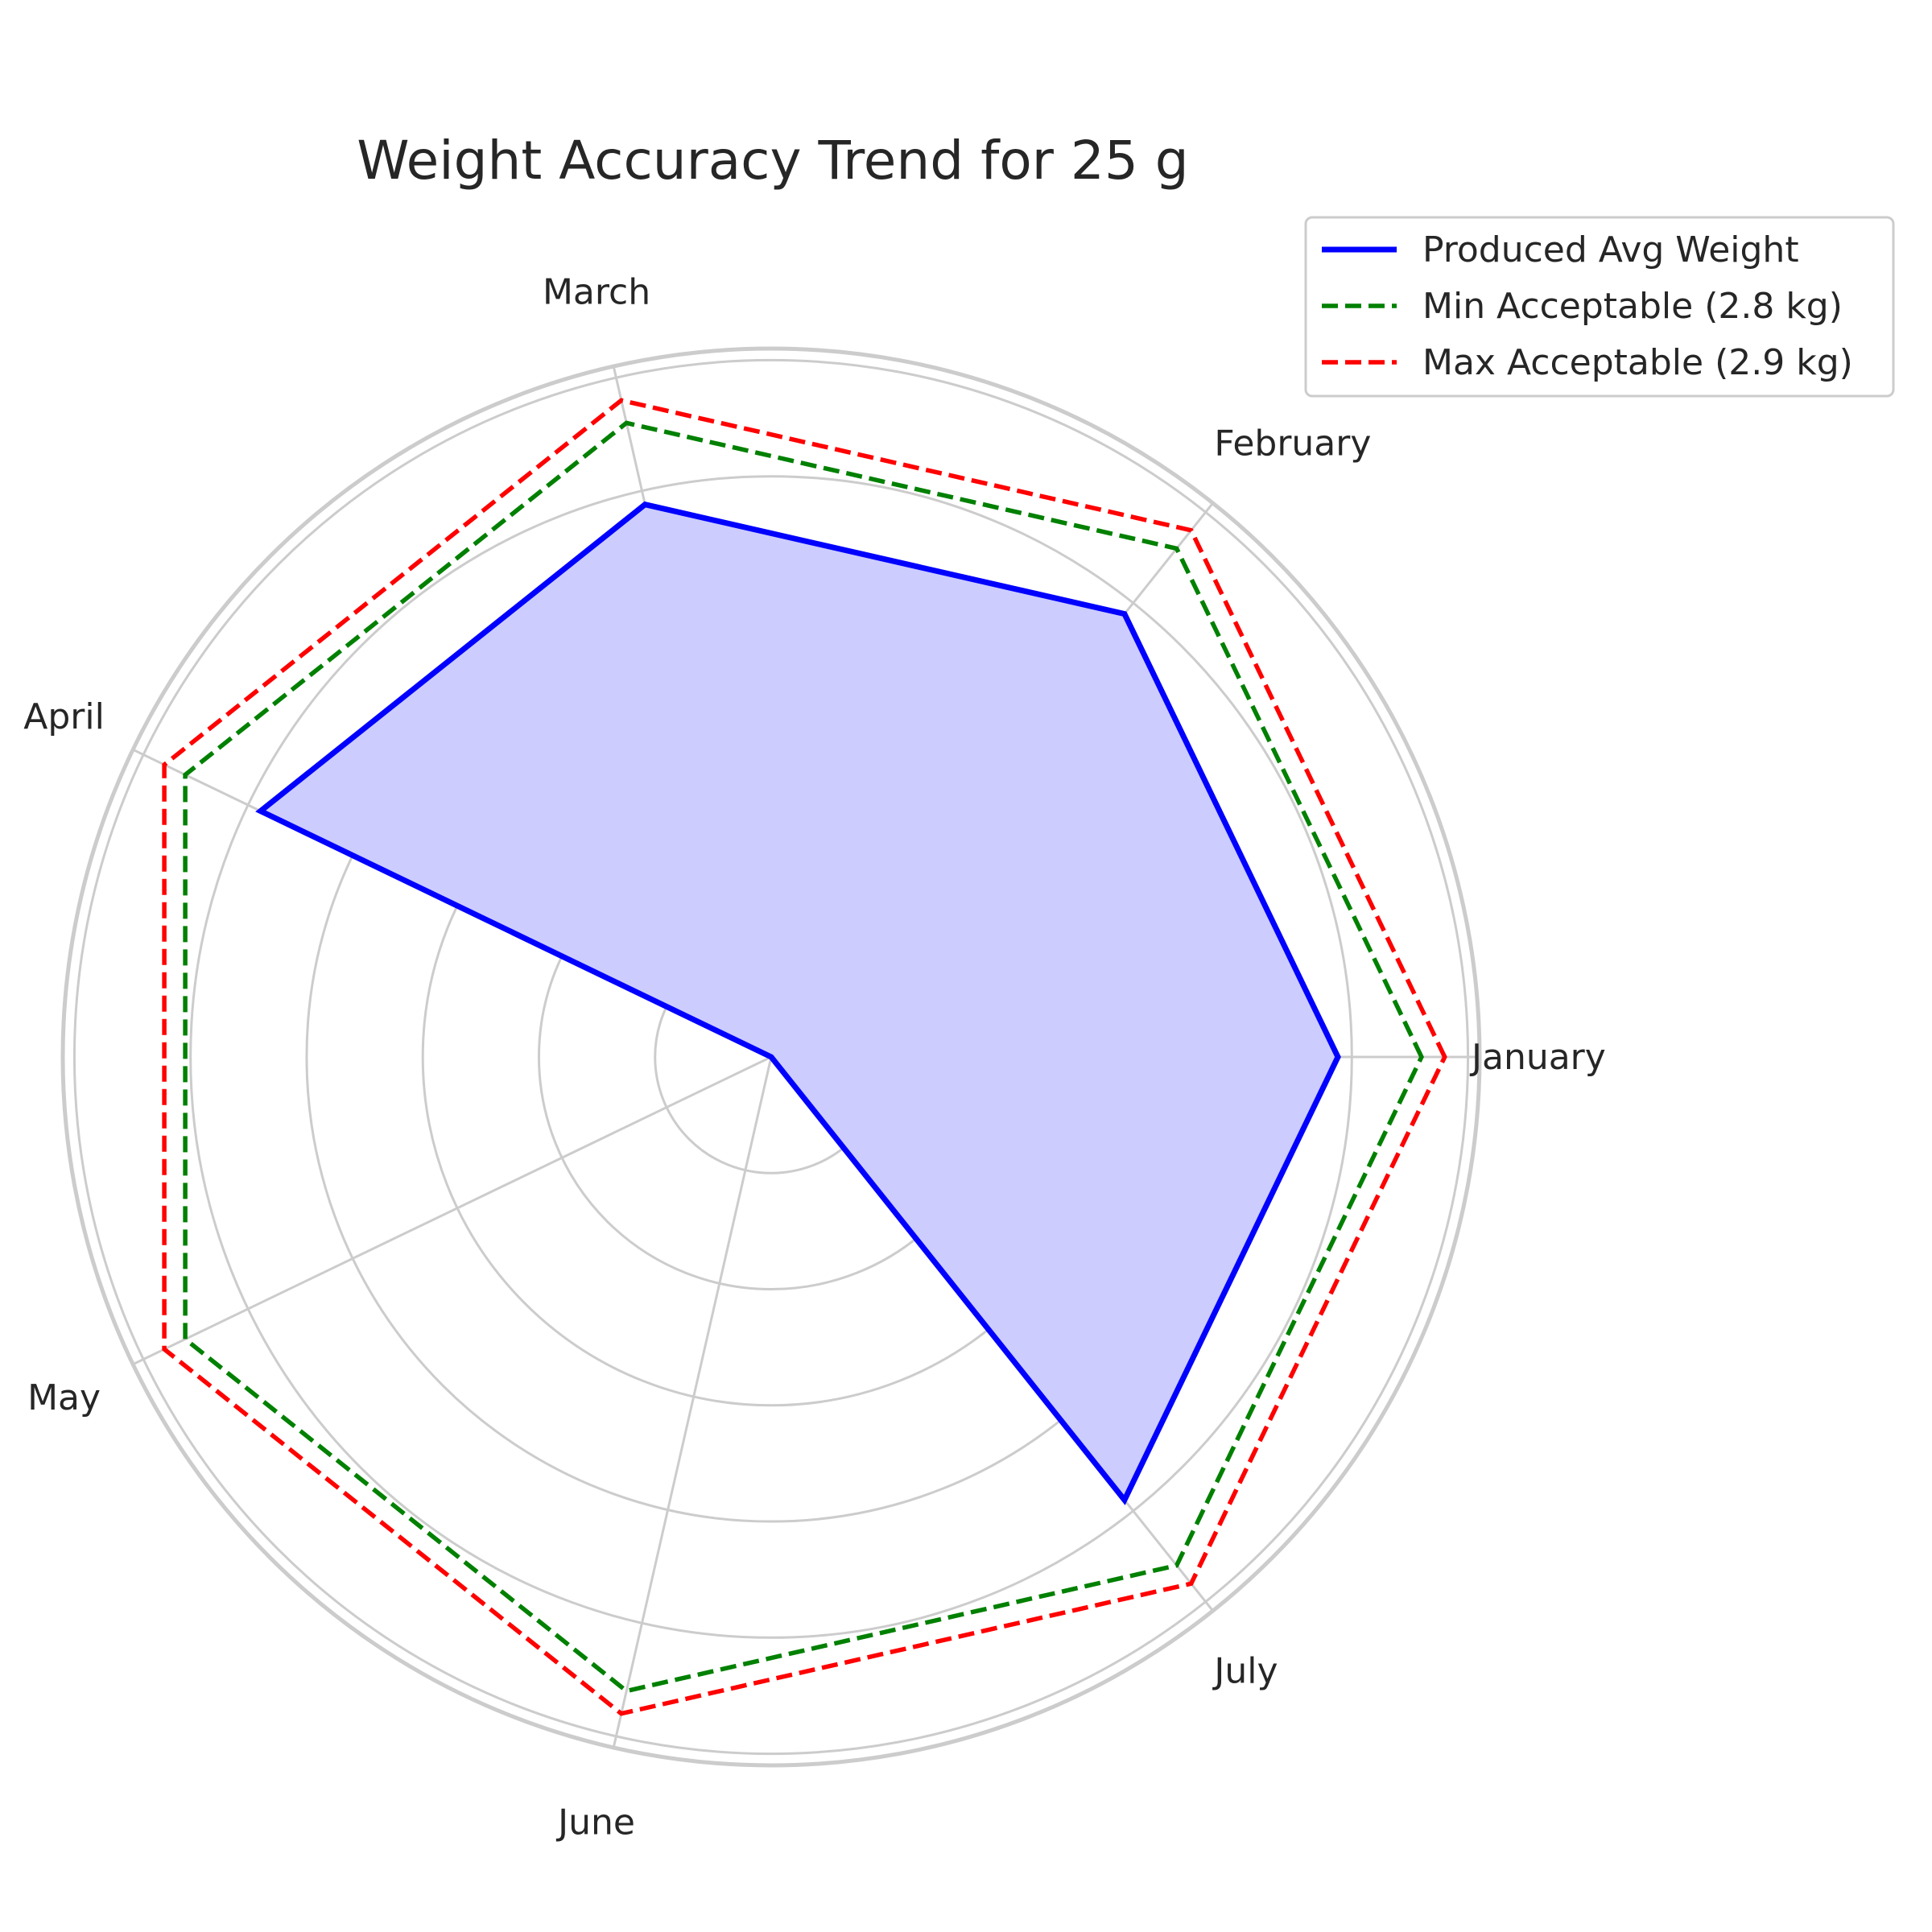 The image size is (1932, 1932). Describe the element at coordinates (64, 716) in the screenshot. I see `category-label-april: April` at that location.